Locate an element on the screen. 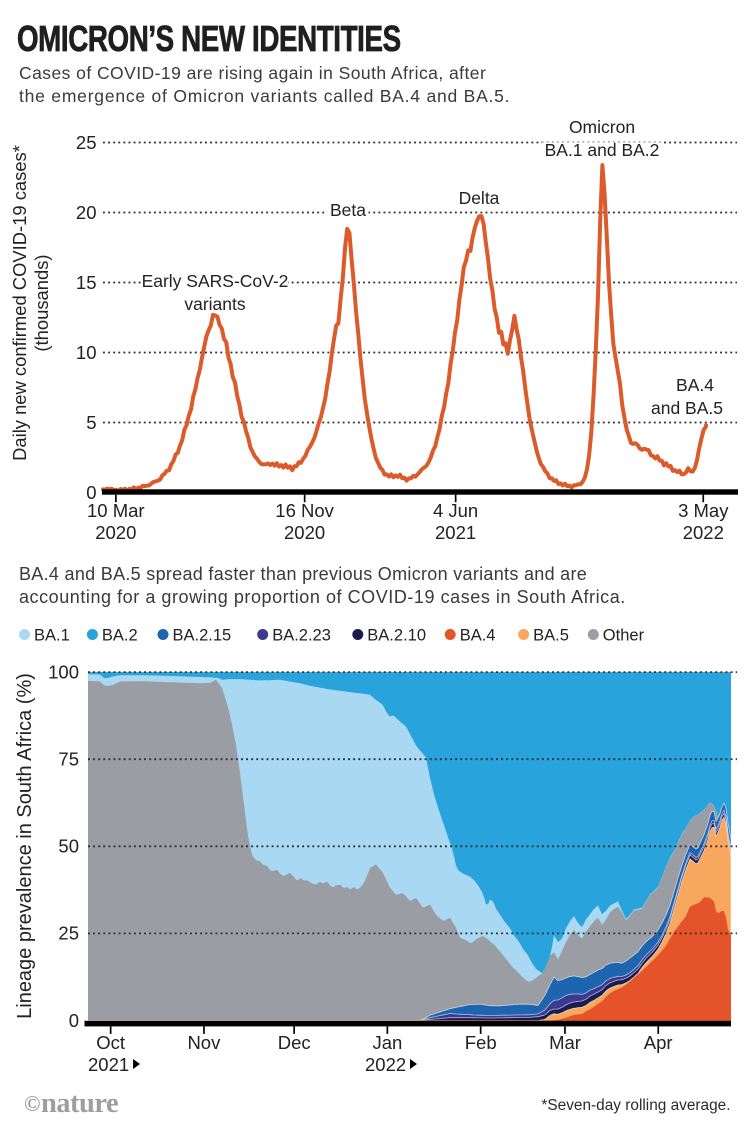  svg-text: and BA.5 is located at coordinates (687, 408).